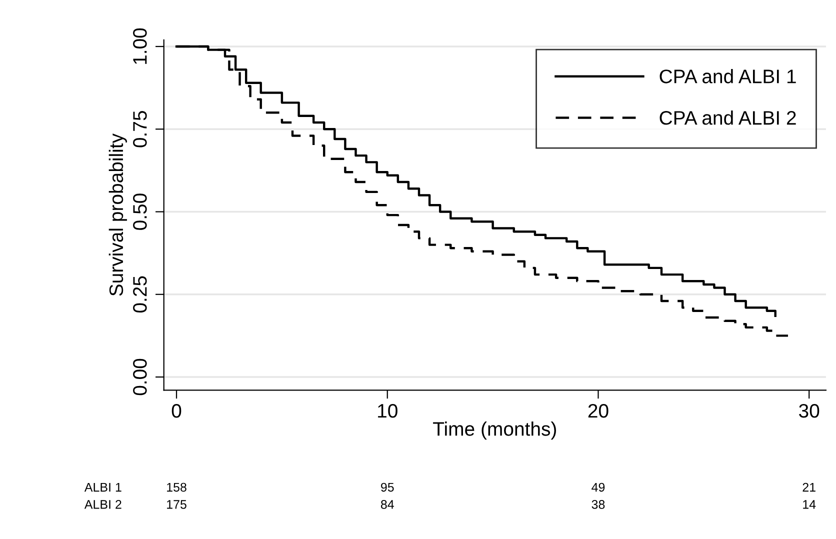 The width and height of the screenshot is (836, 539). Describe the element at coordinates (598, 487) in the screenshot. I see `text: 49` at that location.